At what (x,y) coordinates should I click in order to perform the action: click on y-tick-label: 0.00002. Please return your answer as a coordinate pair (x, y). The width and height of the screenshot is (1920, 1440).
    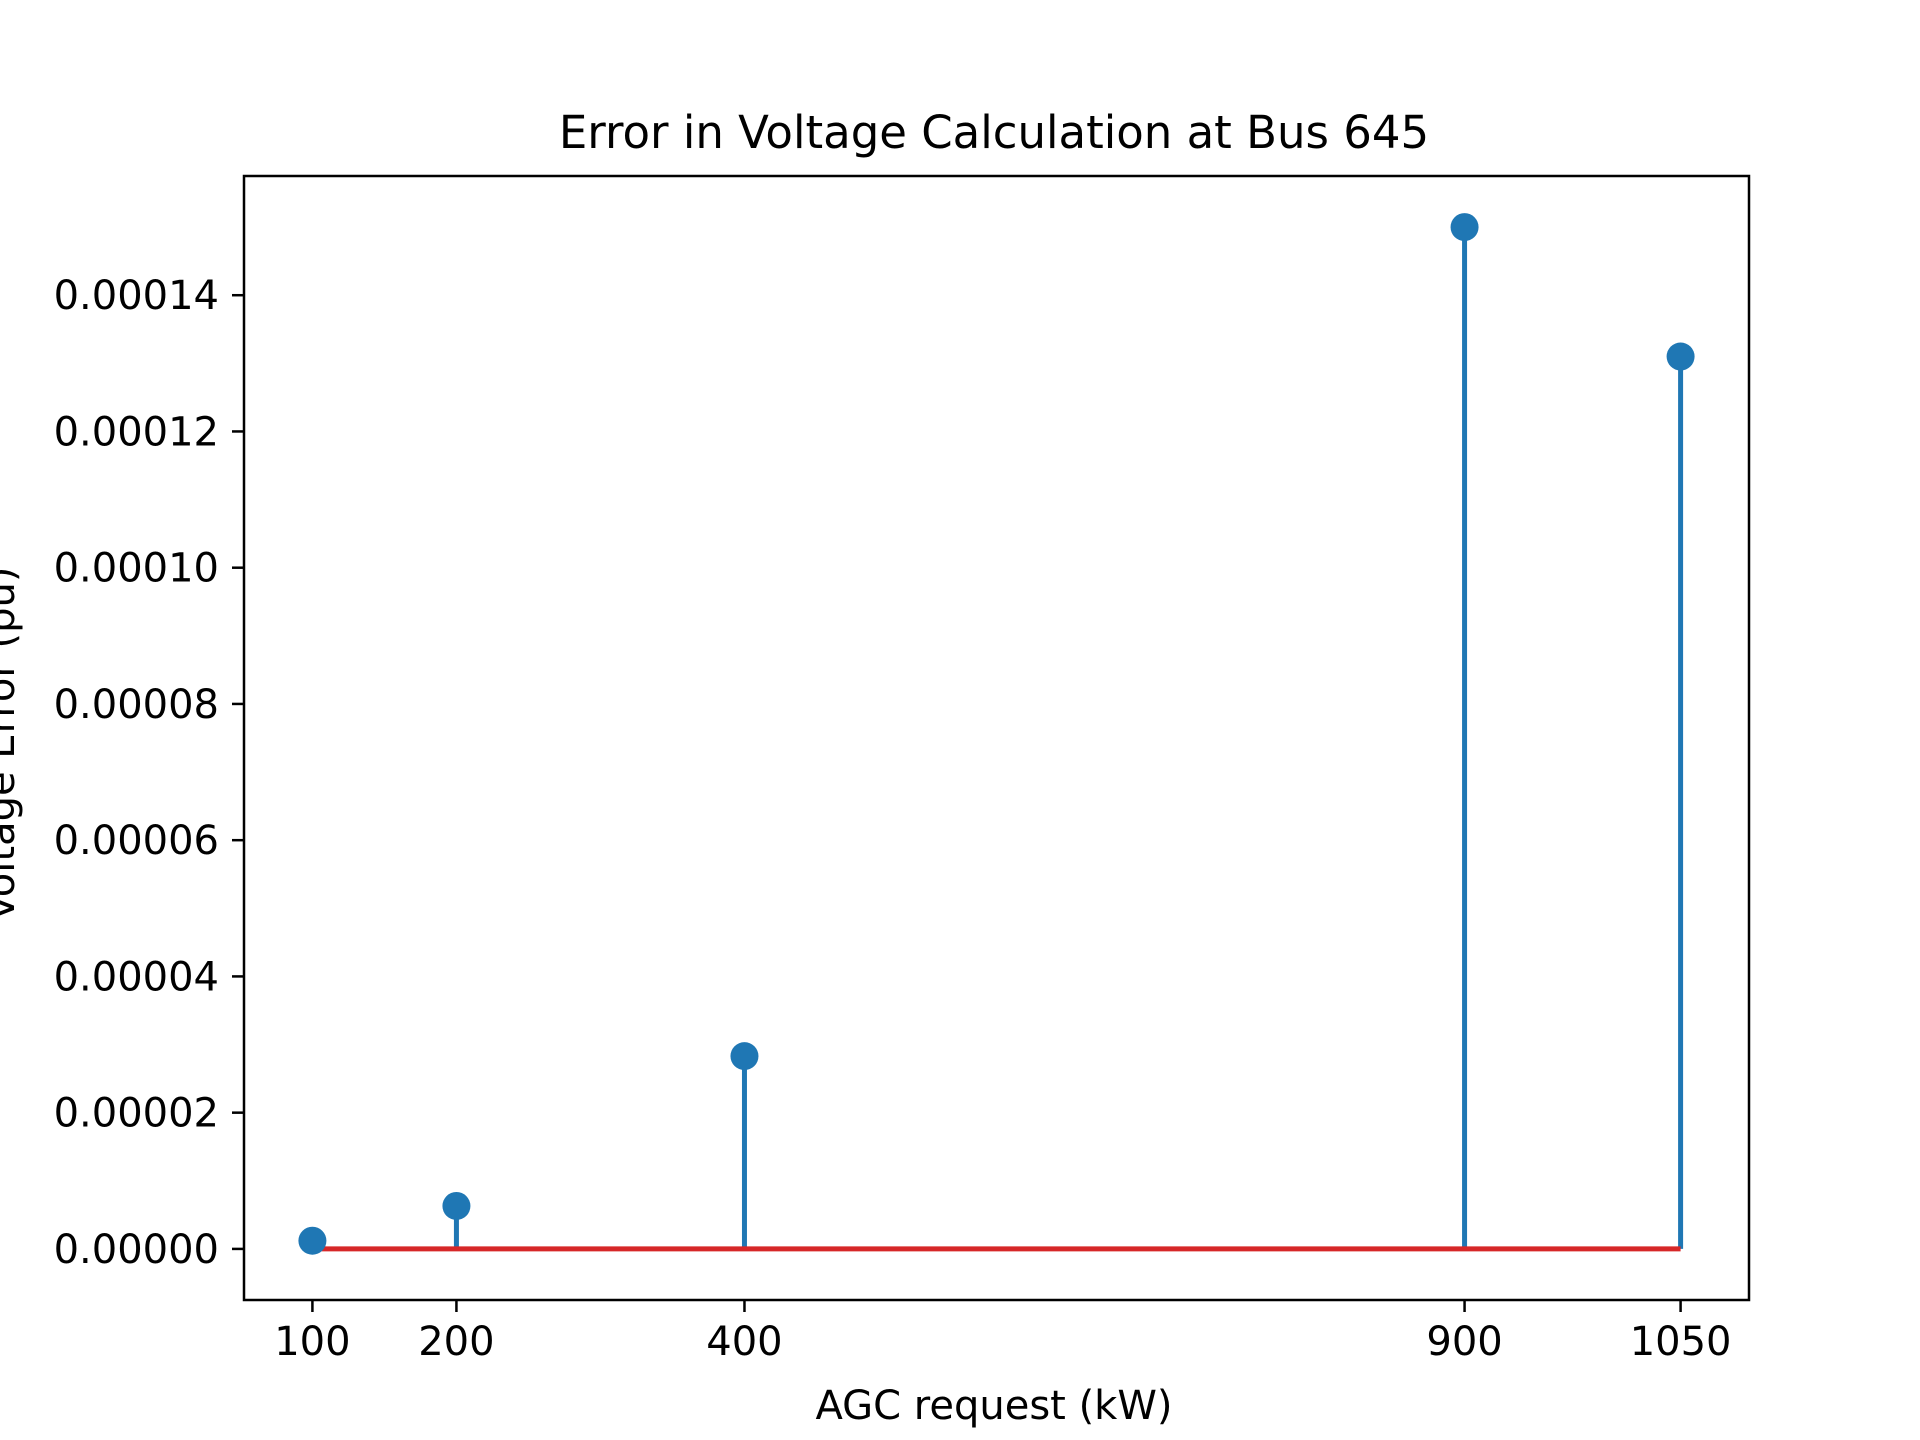
    Looking at the image, I should click on (136, 1114).